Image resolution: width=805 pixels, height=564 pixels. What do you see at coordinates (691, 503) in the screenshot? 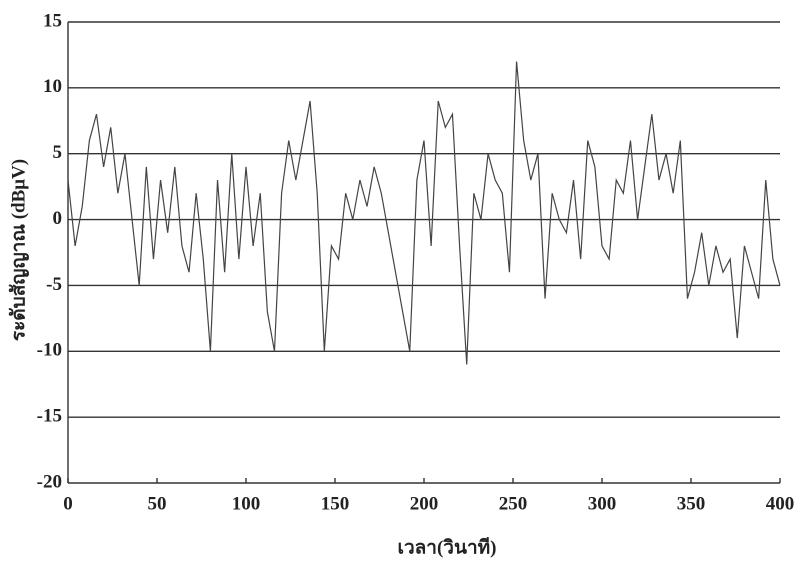
I see `x-tick-label: 350` at bounding box center [691, 503].